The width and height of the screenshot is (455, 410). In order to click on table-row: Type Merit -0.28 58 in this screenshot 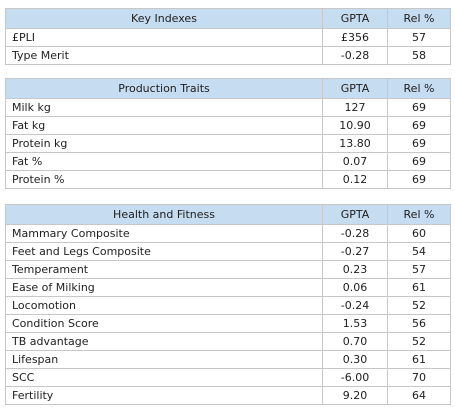, I will do `click(228, 55)`.